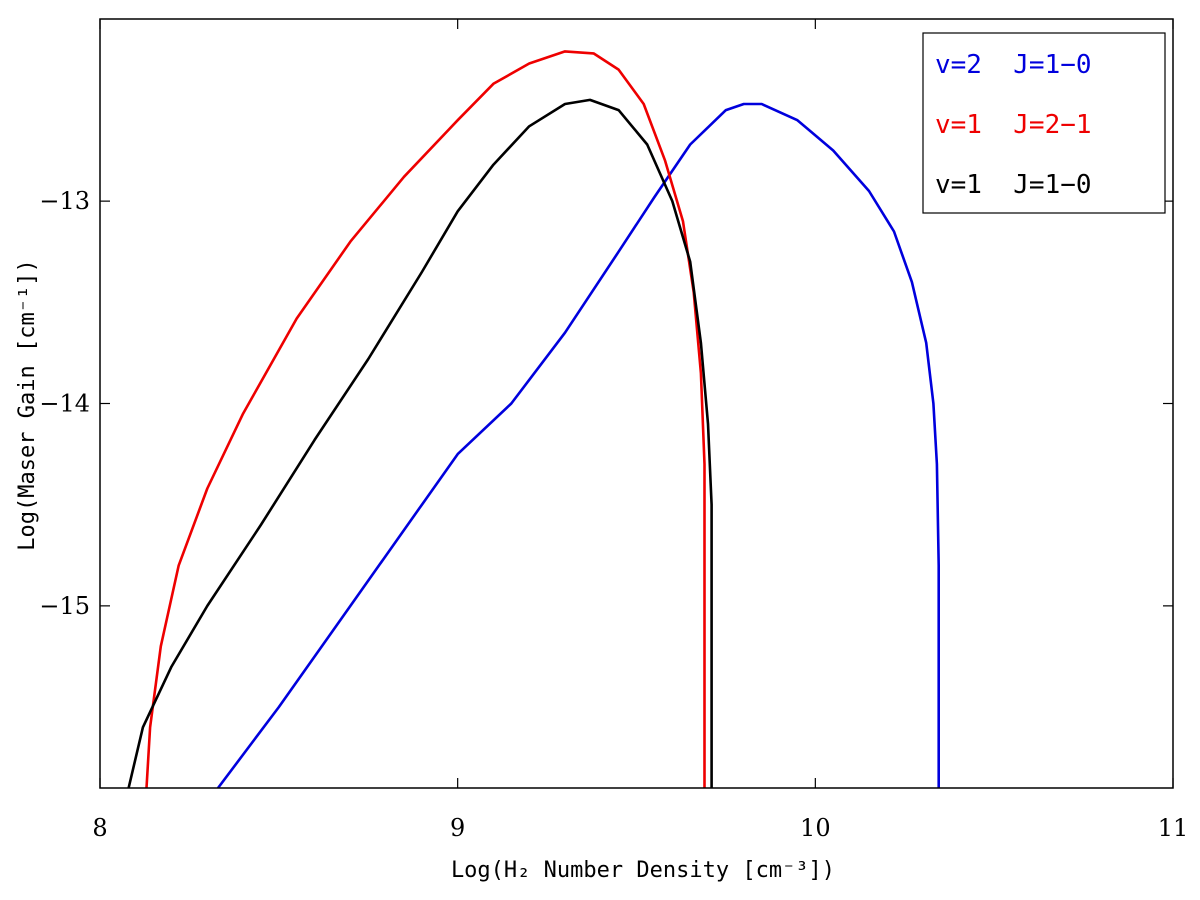 This screenshot has height=900, width=1200. I want to click on legend-entry: v=1 J=1−0, so click(1013, 185).